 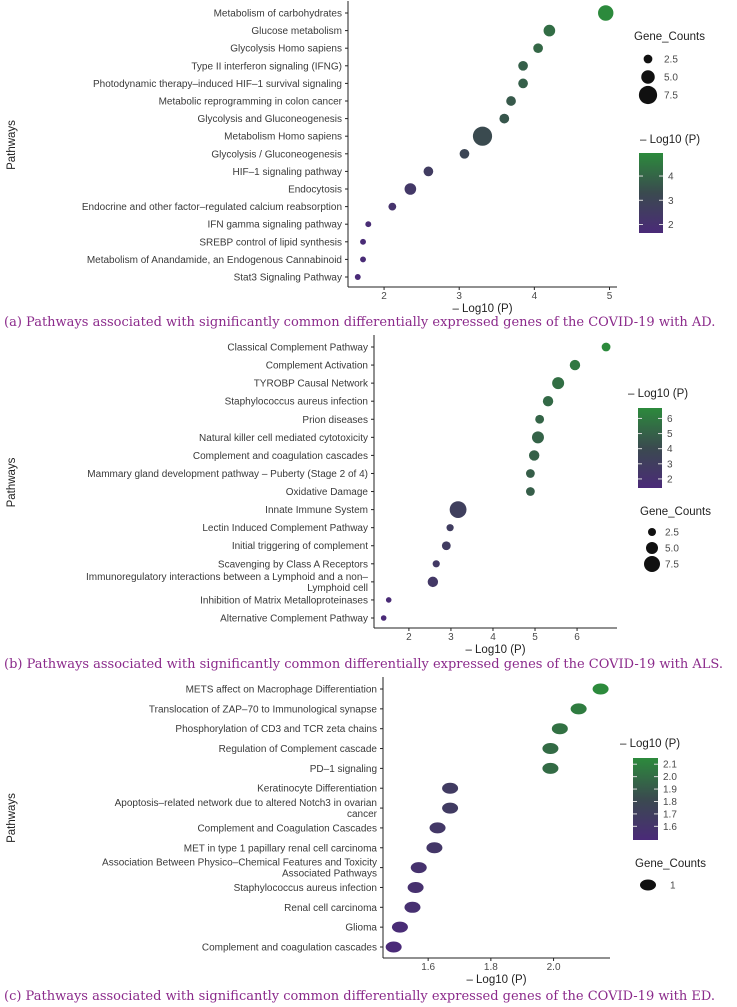 What do you see at coordinates (671, 96) in the screenshot?
I see `size-legend-label: 7.5` at bounding box center [671, 96].